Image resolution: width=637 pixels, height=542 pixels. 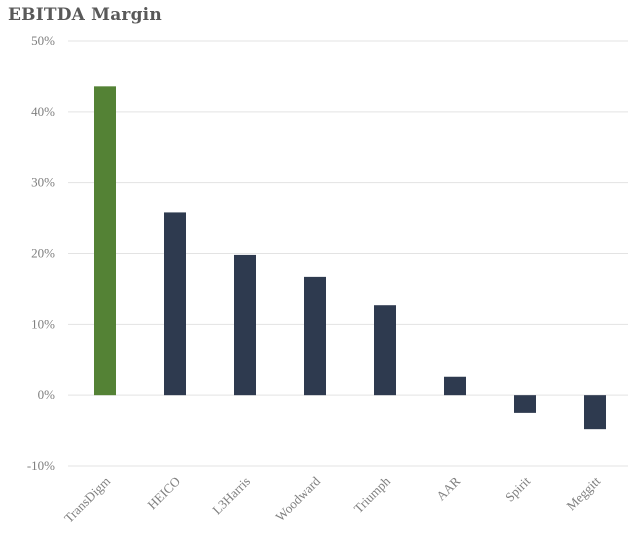 I want to click on y-tick-label: 50%, so click(x=43, y=40).